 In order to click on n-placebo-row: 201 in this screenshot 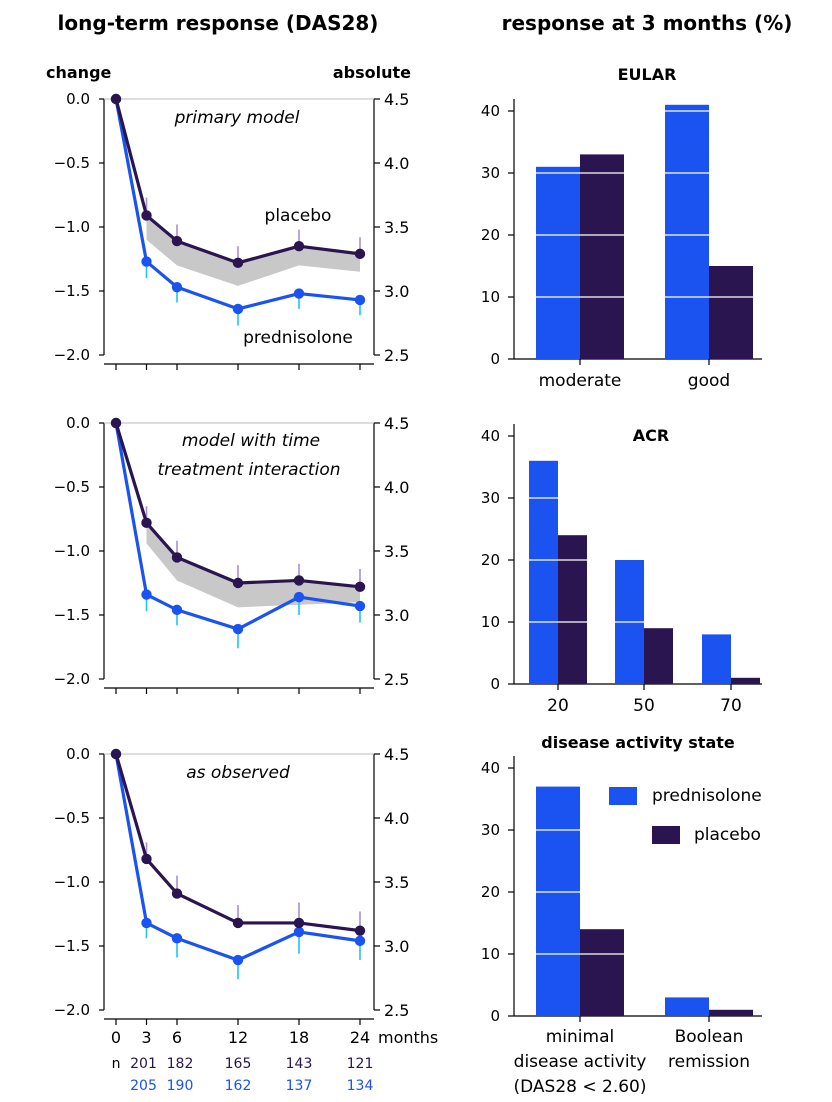, I will do `click(143, 1064)`.